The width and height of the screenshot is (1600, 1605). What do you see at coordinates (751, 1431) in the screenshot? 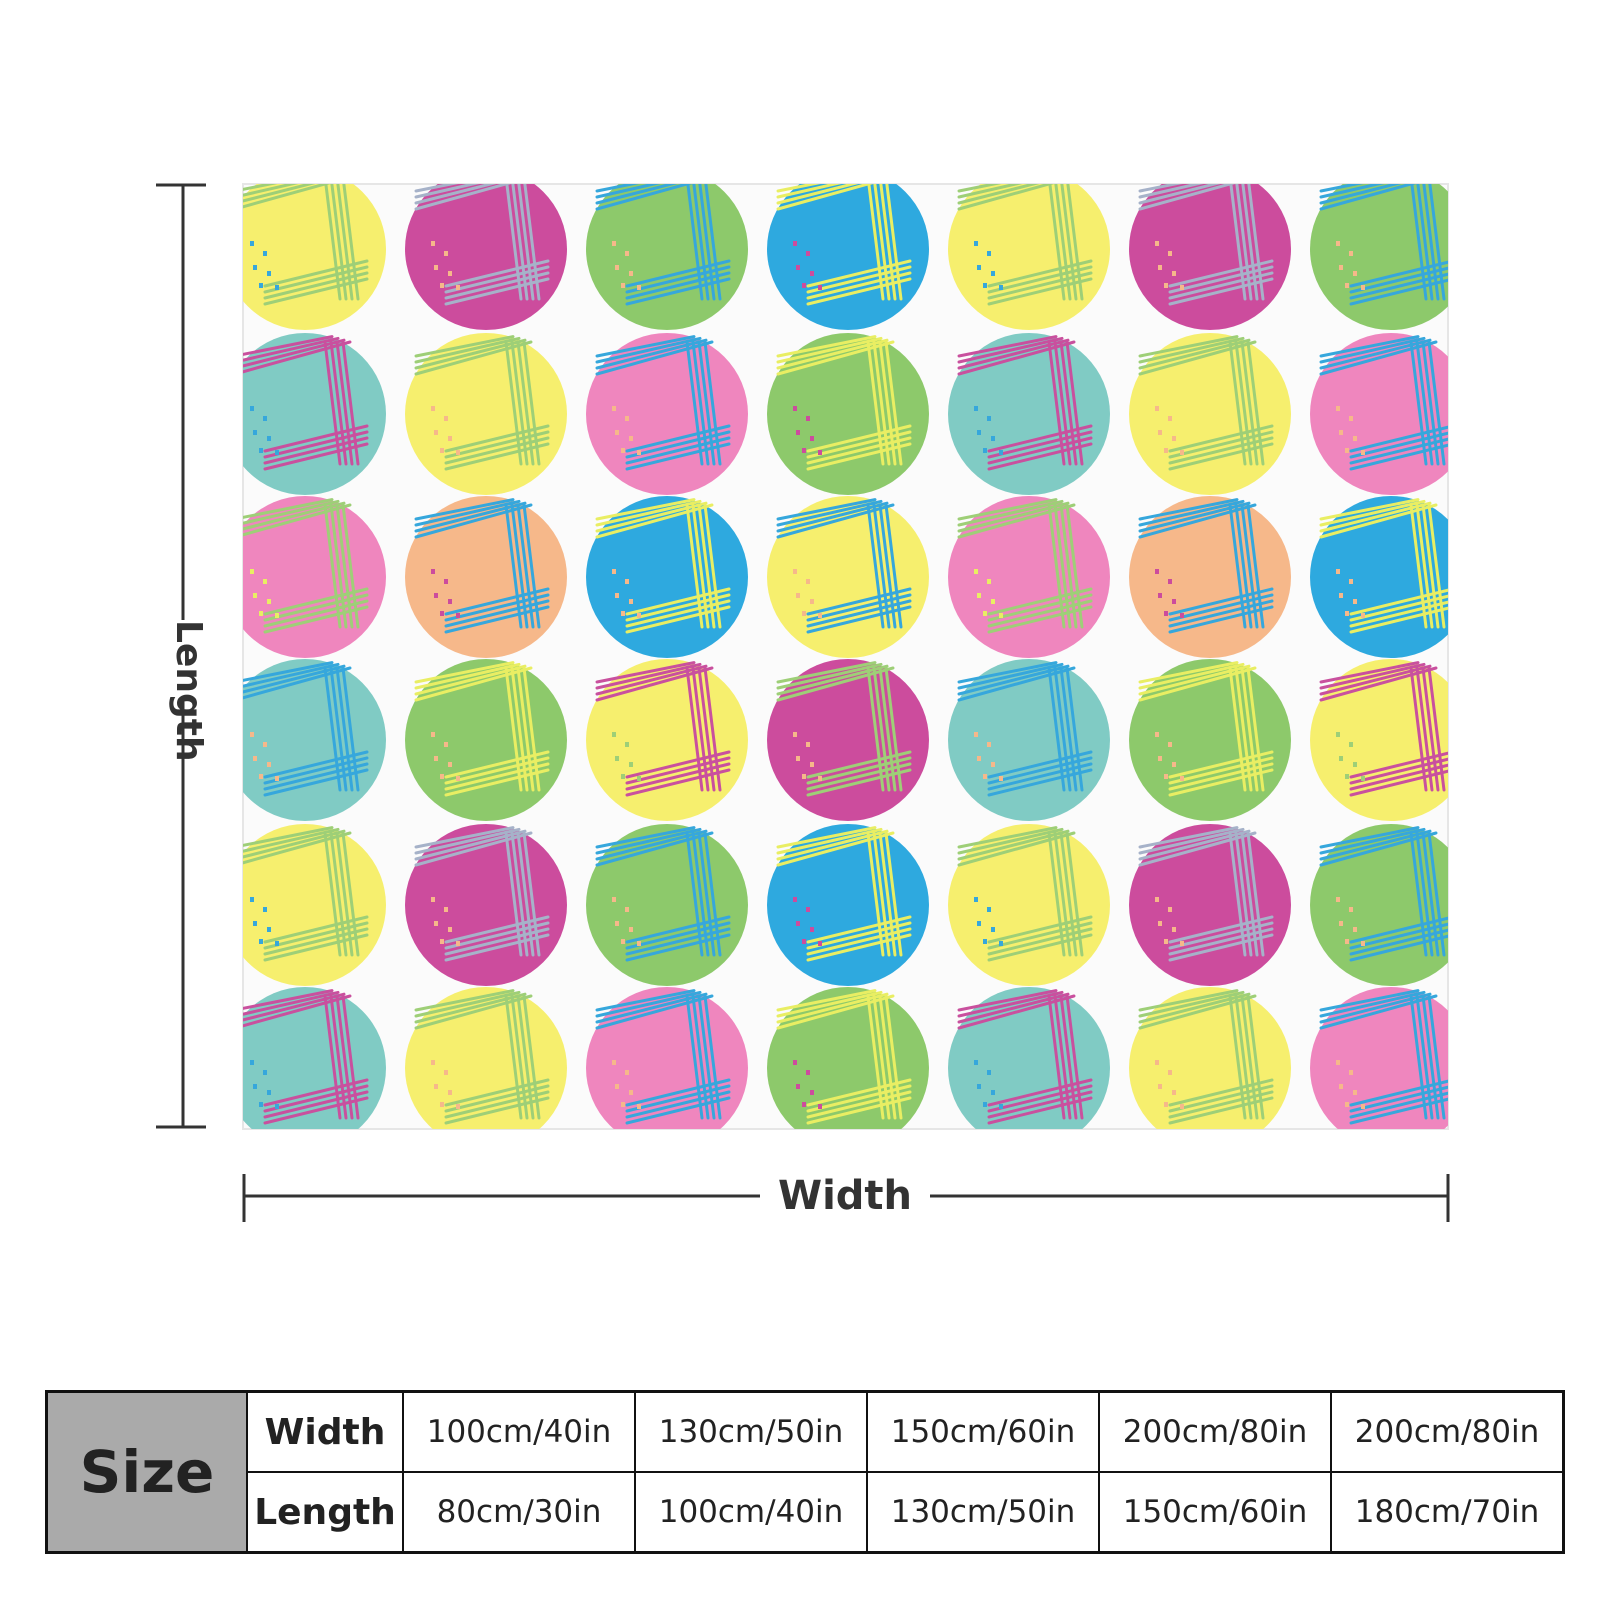
I see `width-value: 130cm/50in` at bounding box center [751, 1431].